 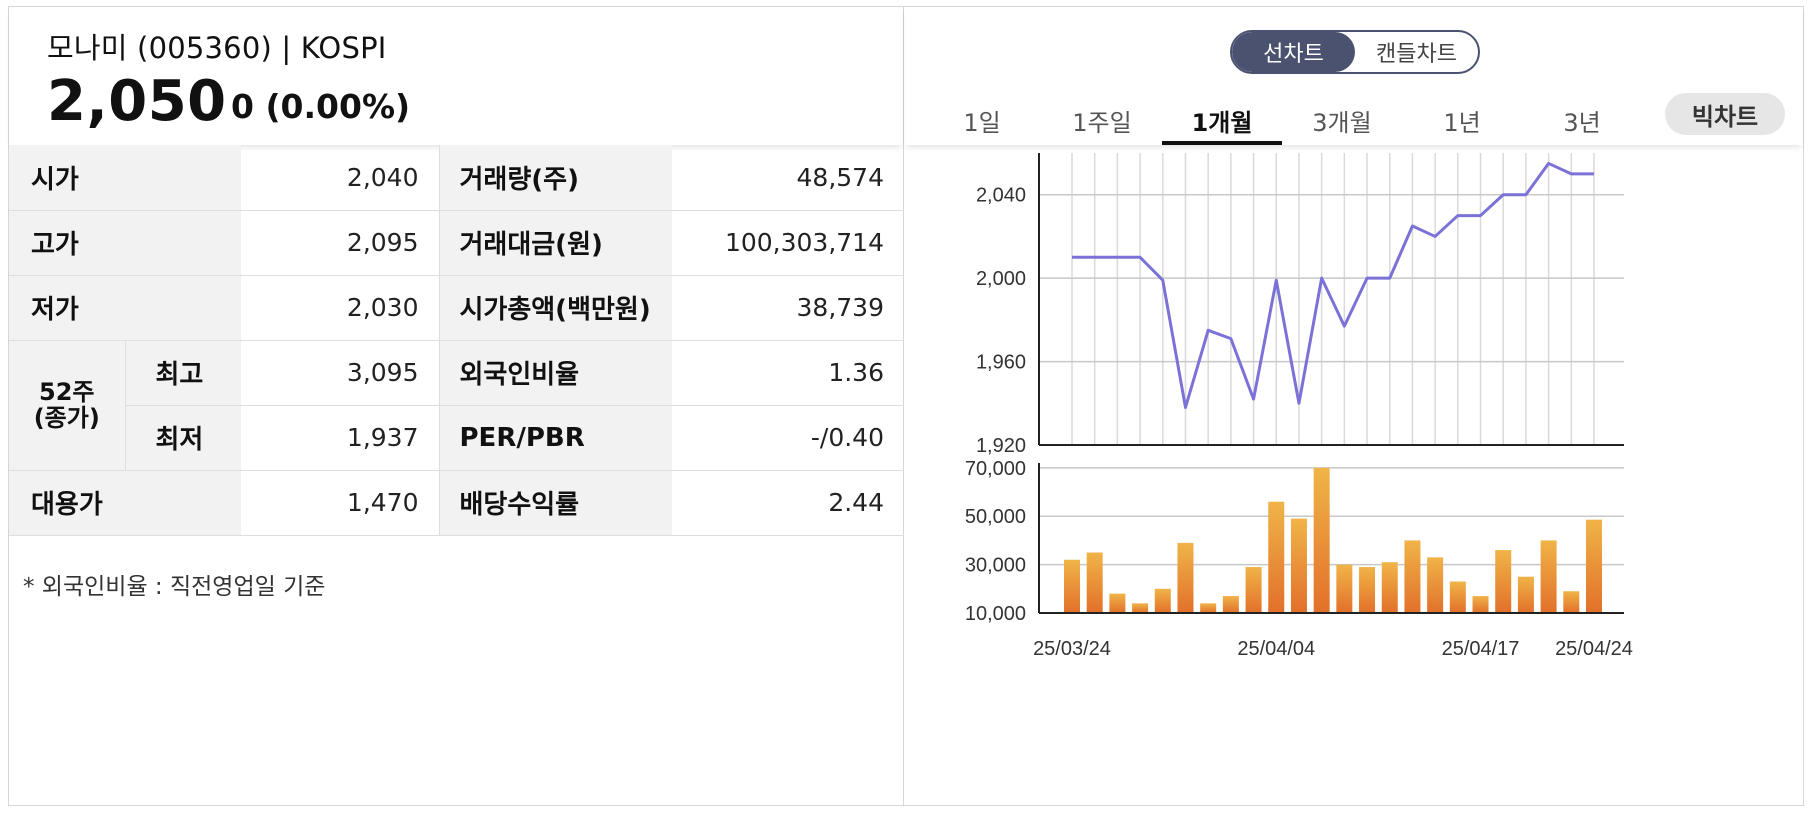 I want to click on market-cap-value: 38,739, so click(x=788, y=308).